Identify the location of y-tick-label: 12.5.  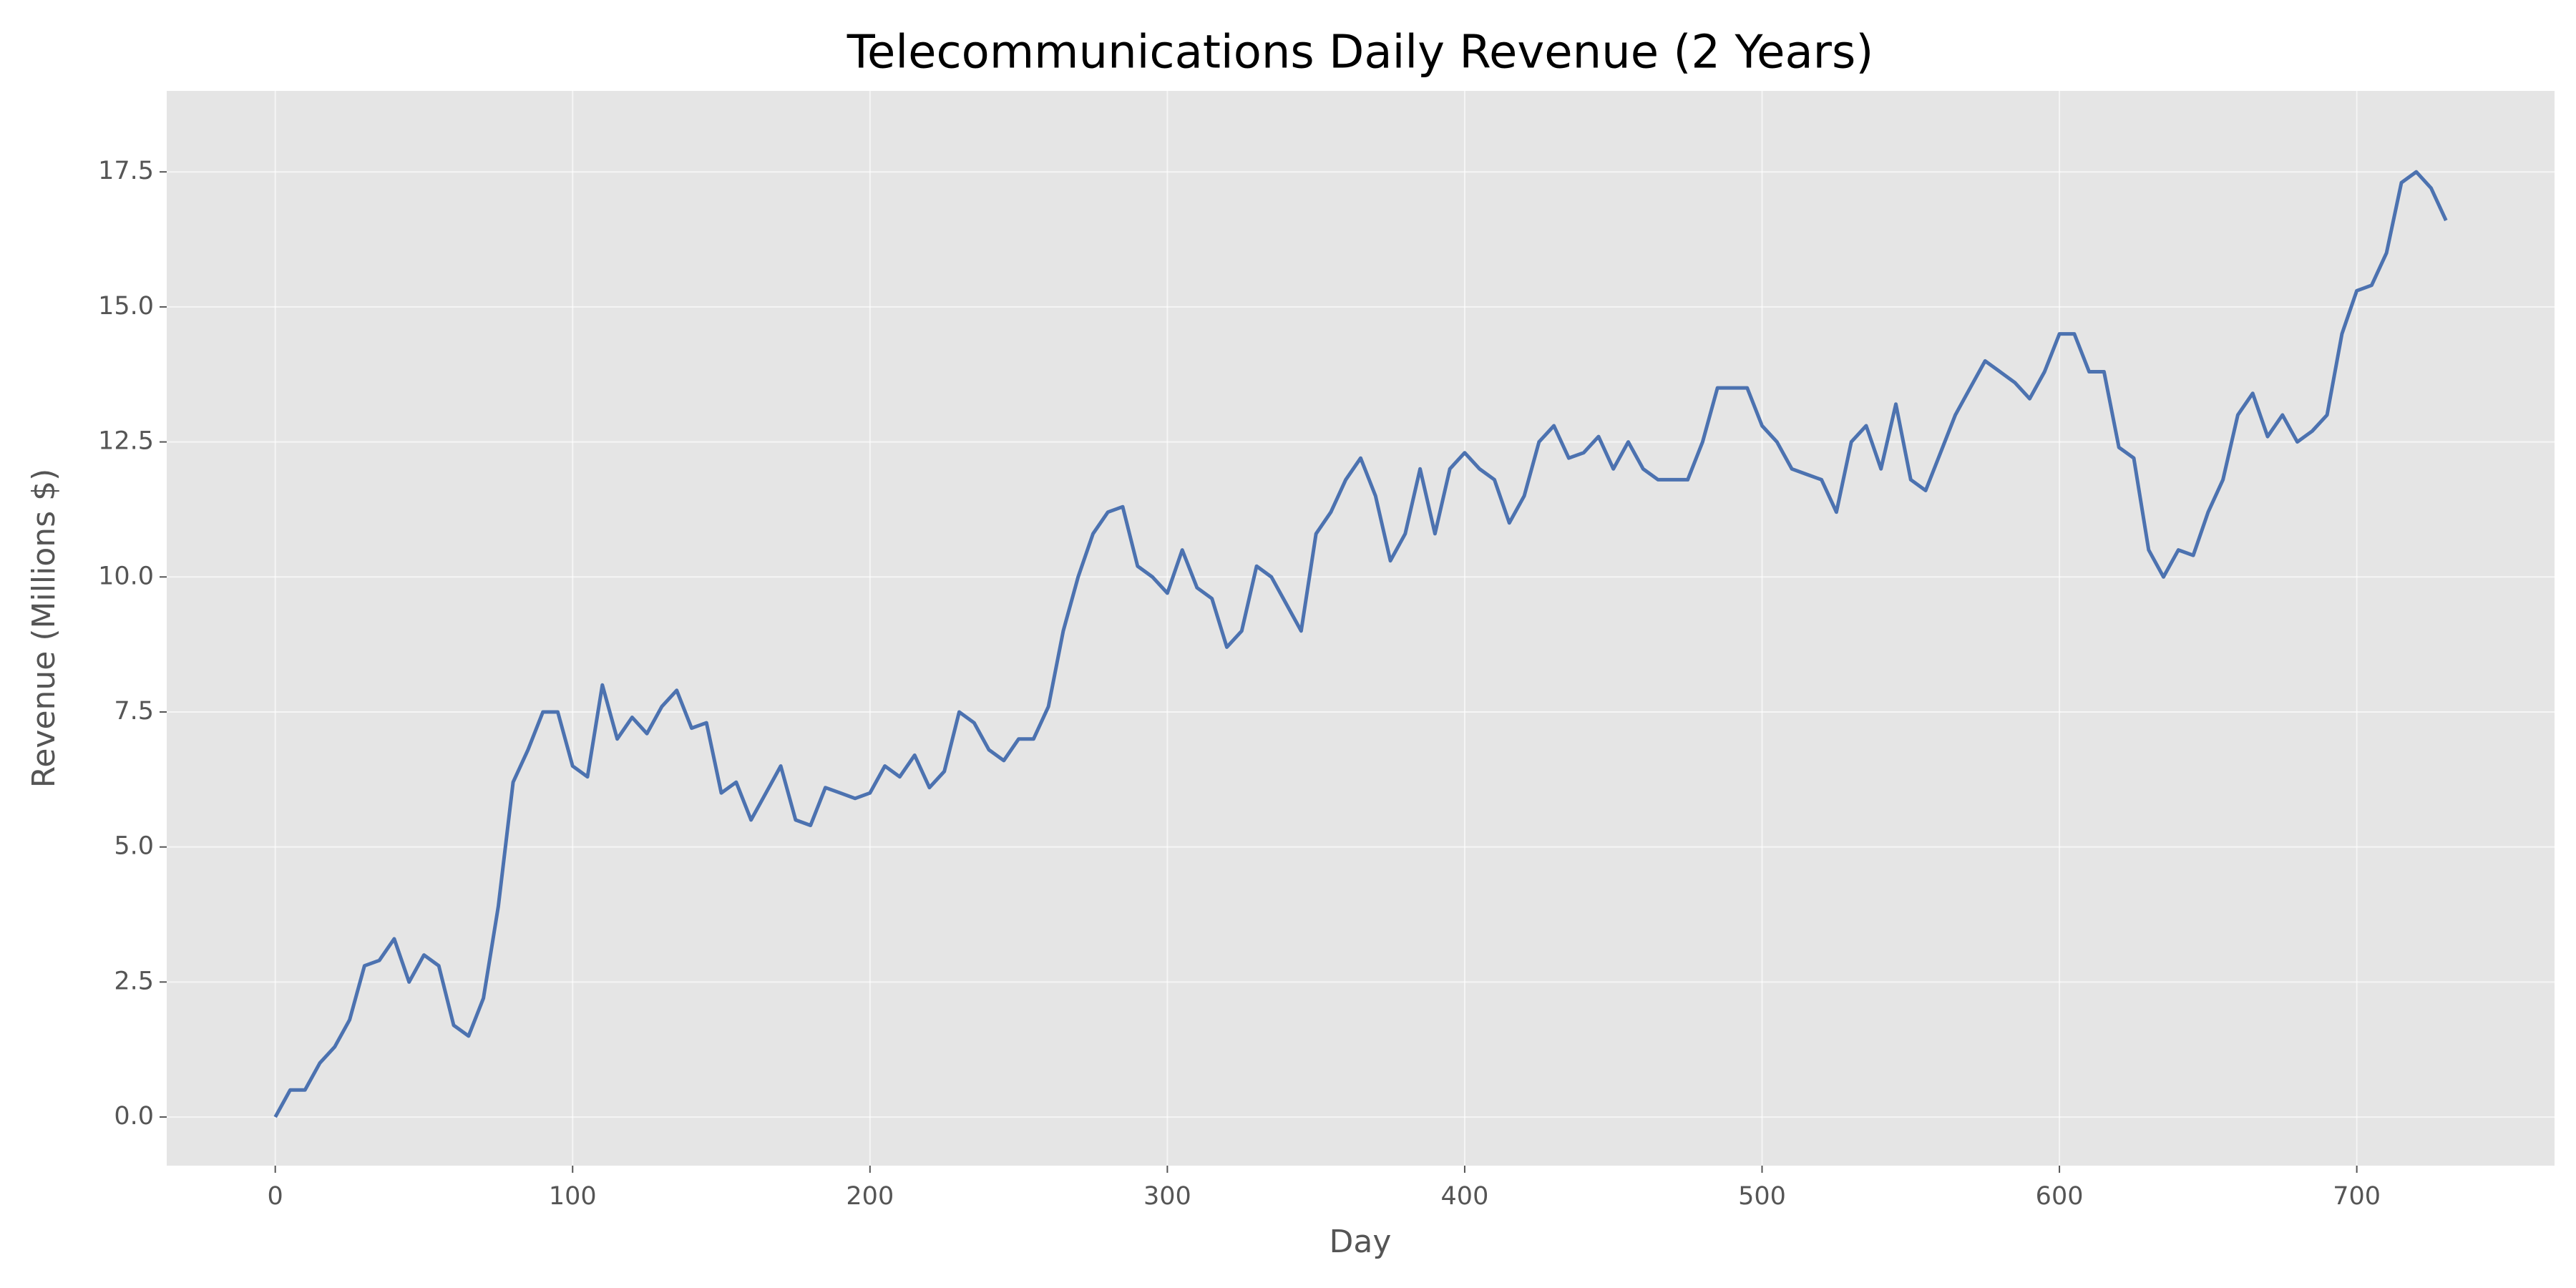
(126, 442).